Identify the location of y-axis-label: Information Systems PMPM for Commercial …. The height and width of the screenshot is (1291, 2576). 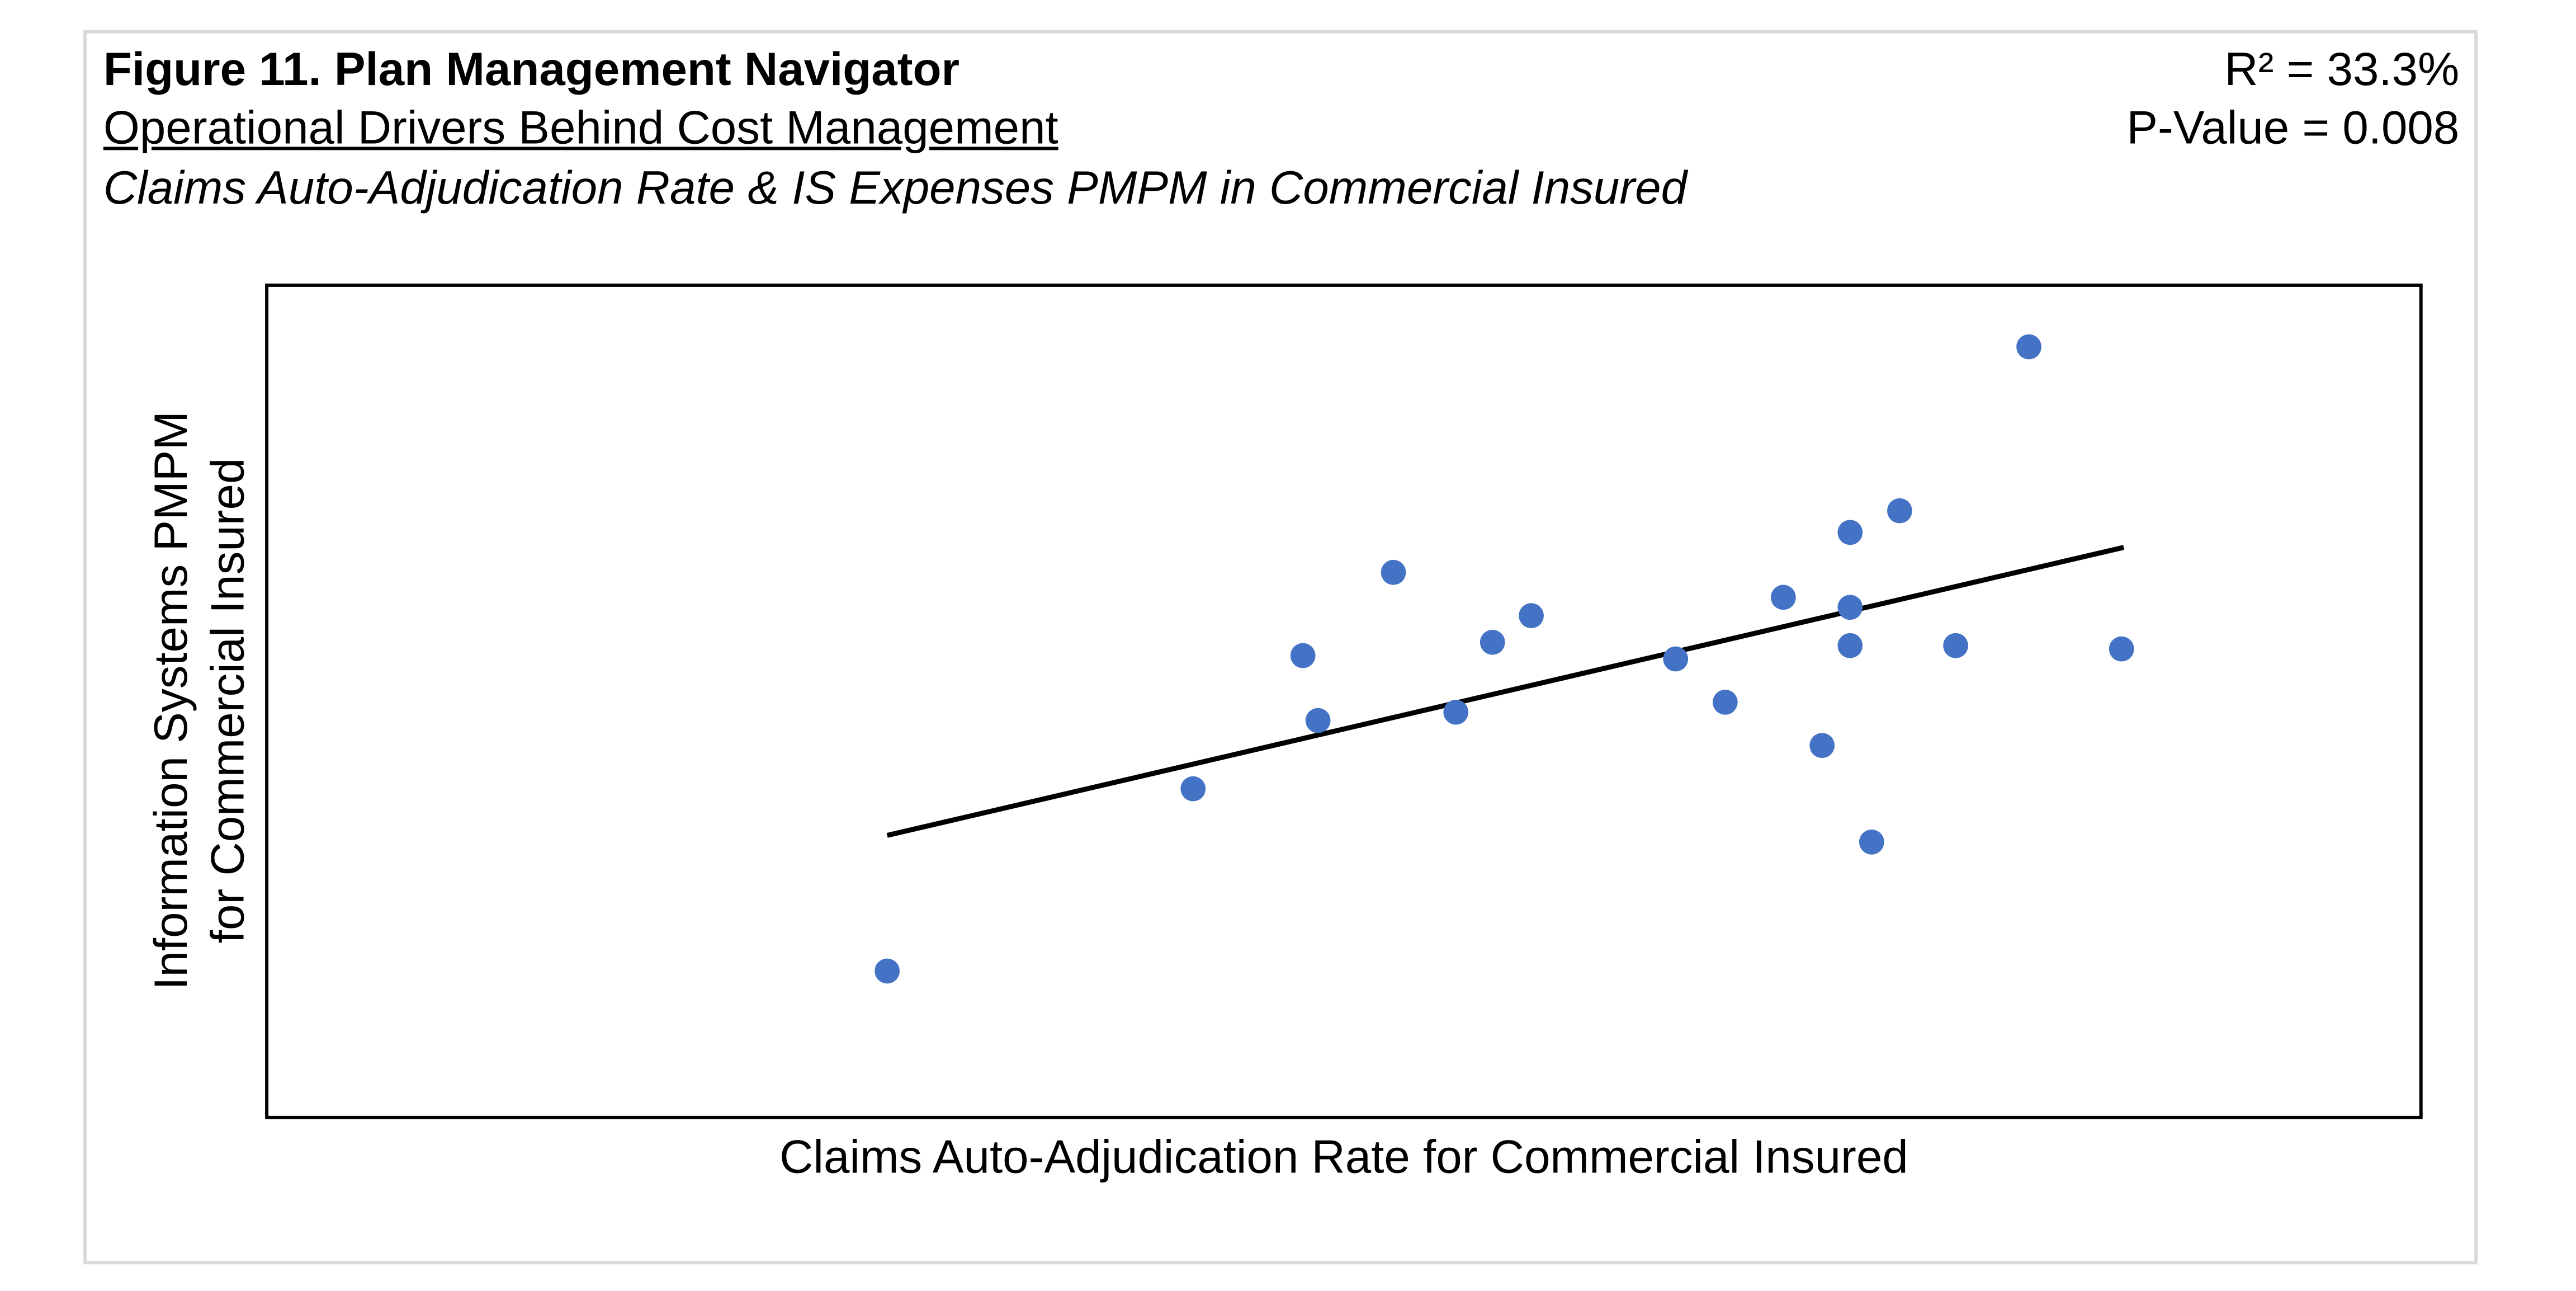
(200, 701).